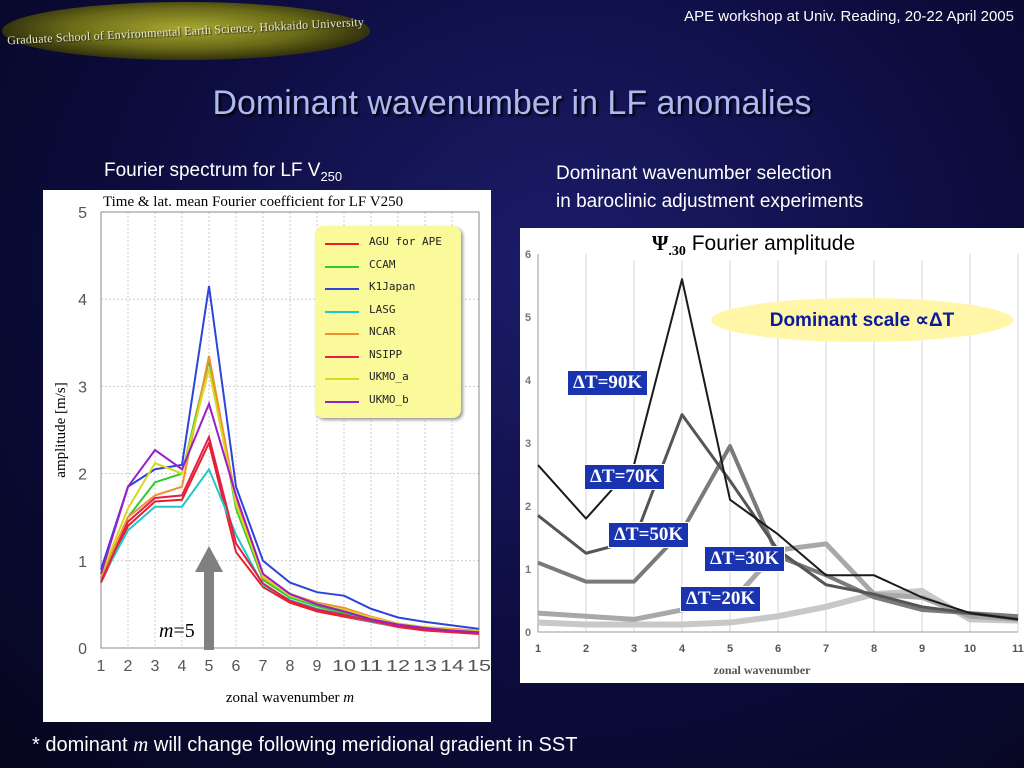 The image size is (1024, 768). What do you see at coordinates (405, 241) in the screenshot?
I see `legend-label: AGU for APE` at bounding box center [405, 241].